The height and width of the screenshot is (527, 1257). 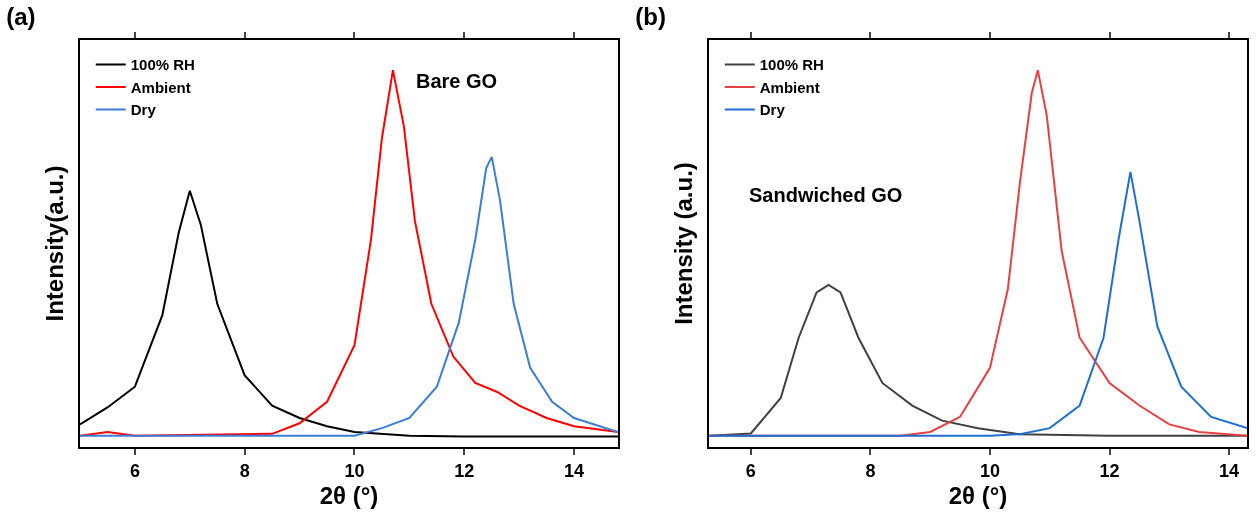 I want to click on annotation: Bare GO, so click(x=457, y=81).